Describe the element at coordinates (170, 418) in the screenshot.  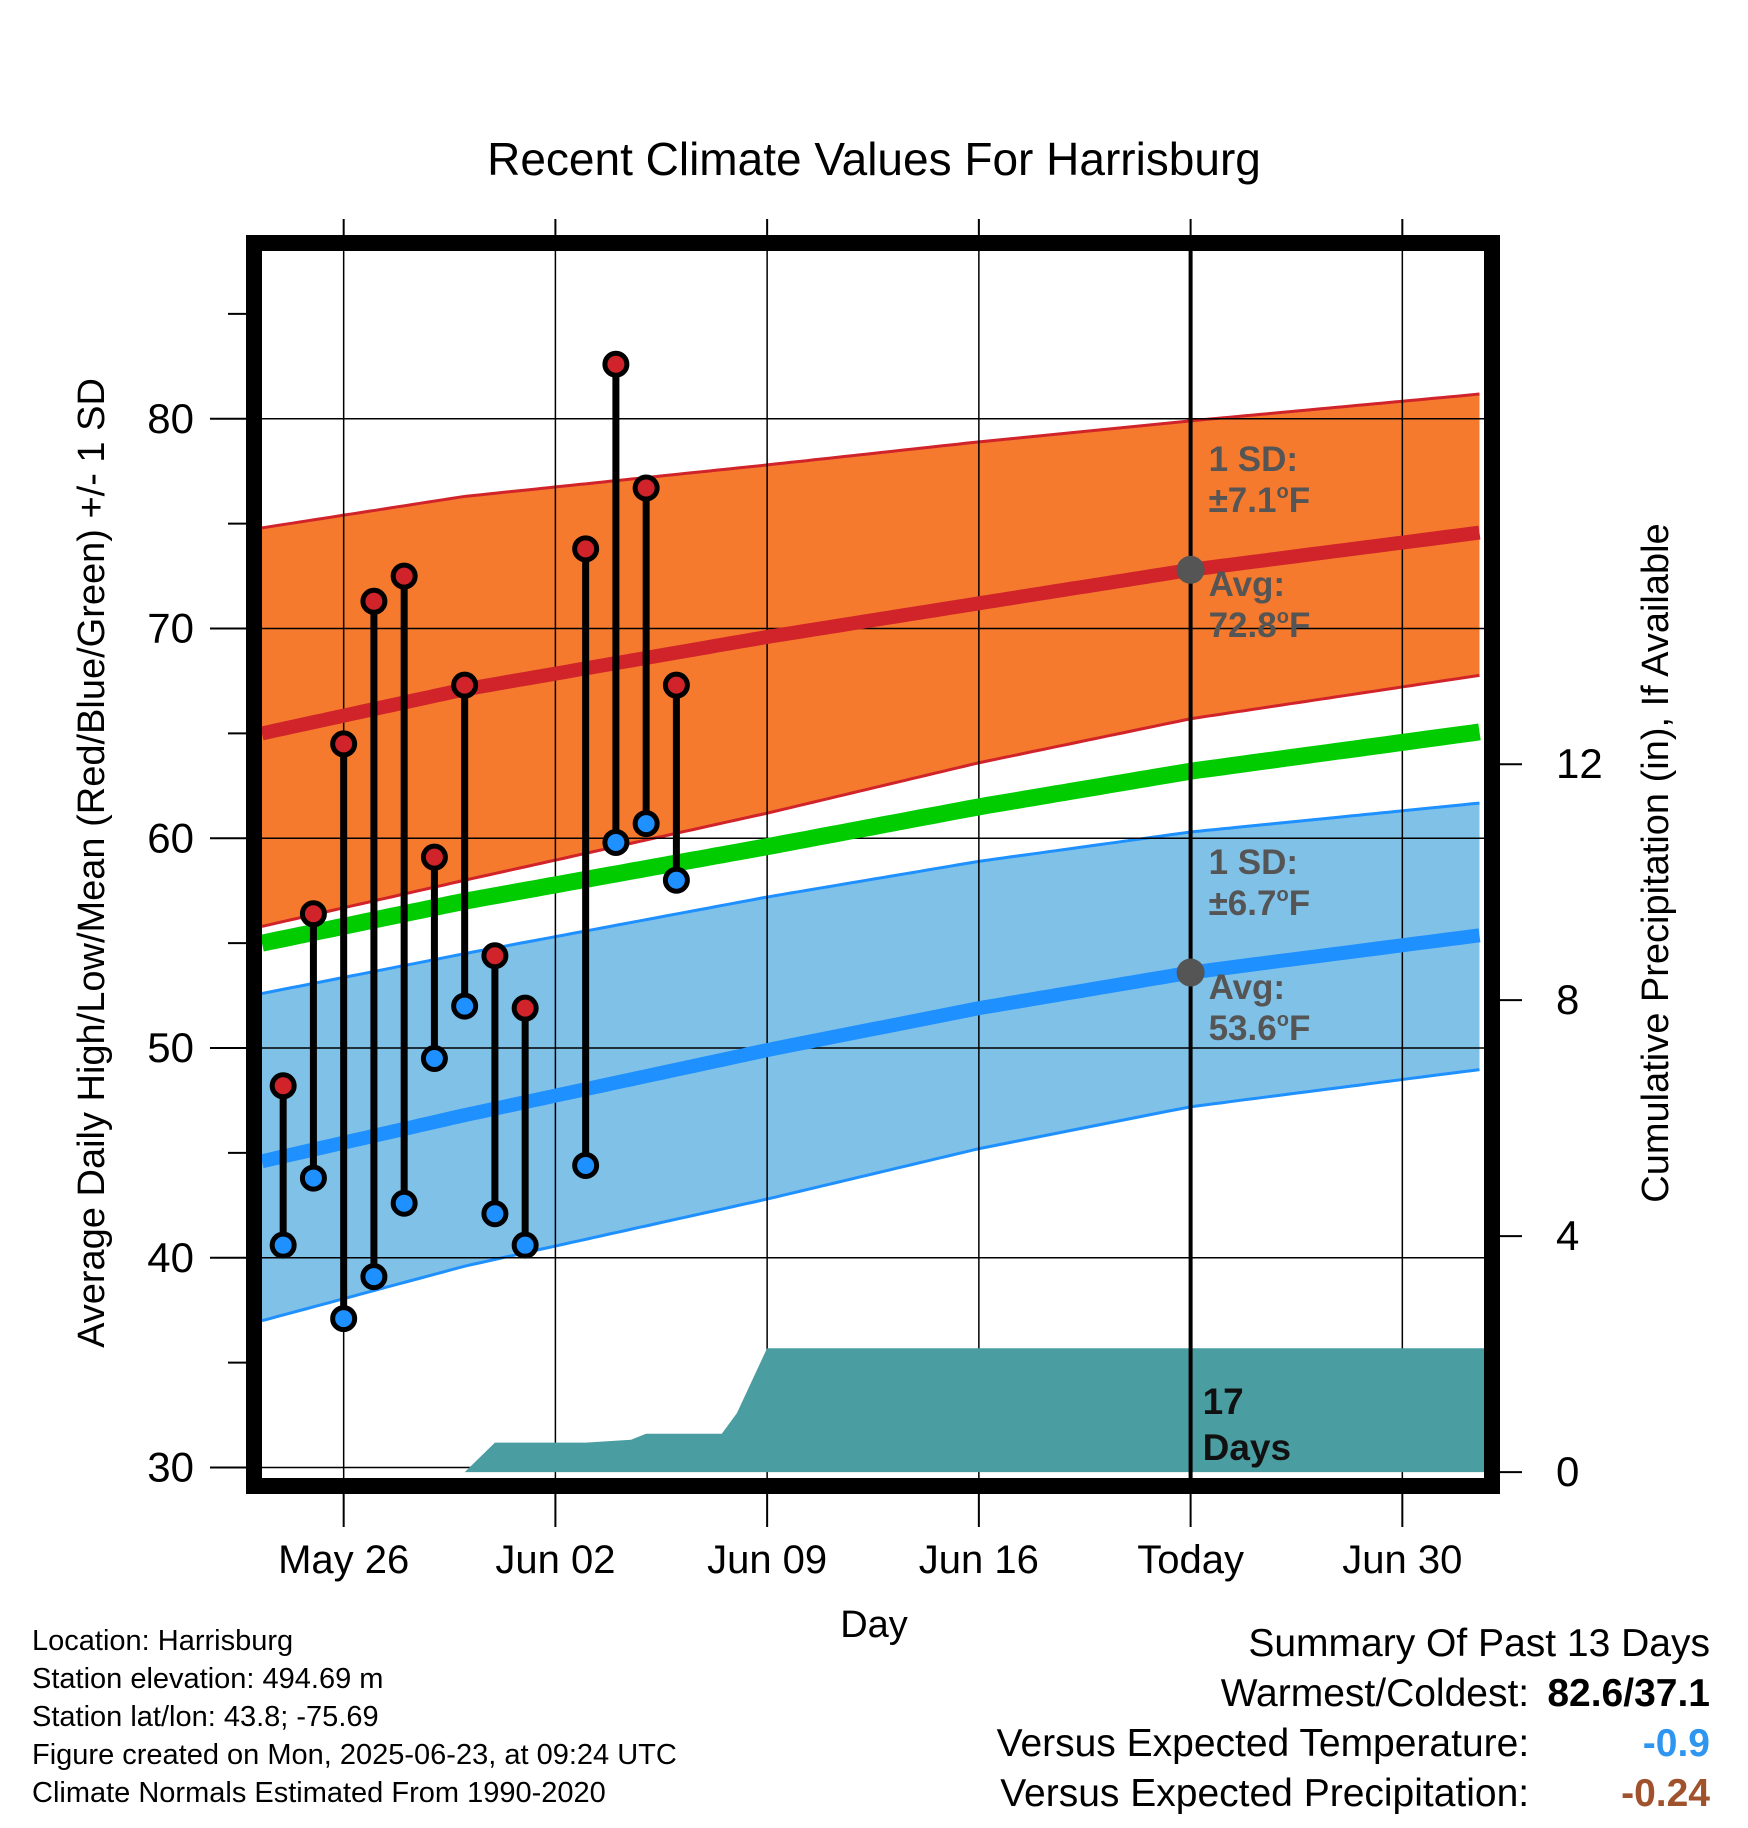
I see `y-tick-label: 80` at that location.